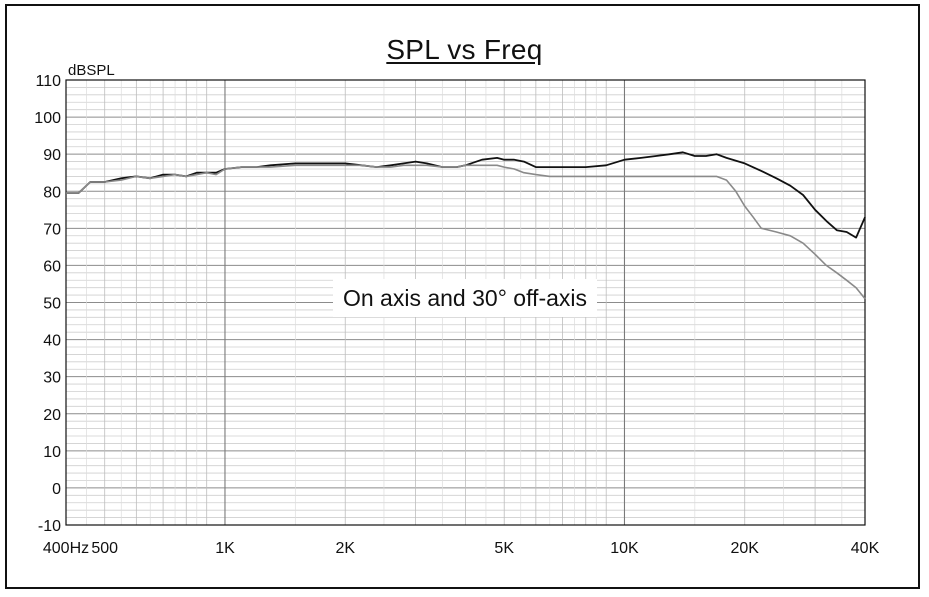 This screenshot has width=929, height=597. I want to click on annotation-background, so click(465, 298).